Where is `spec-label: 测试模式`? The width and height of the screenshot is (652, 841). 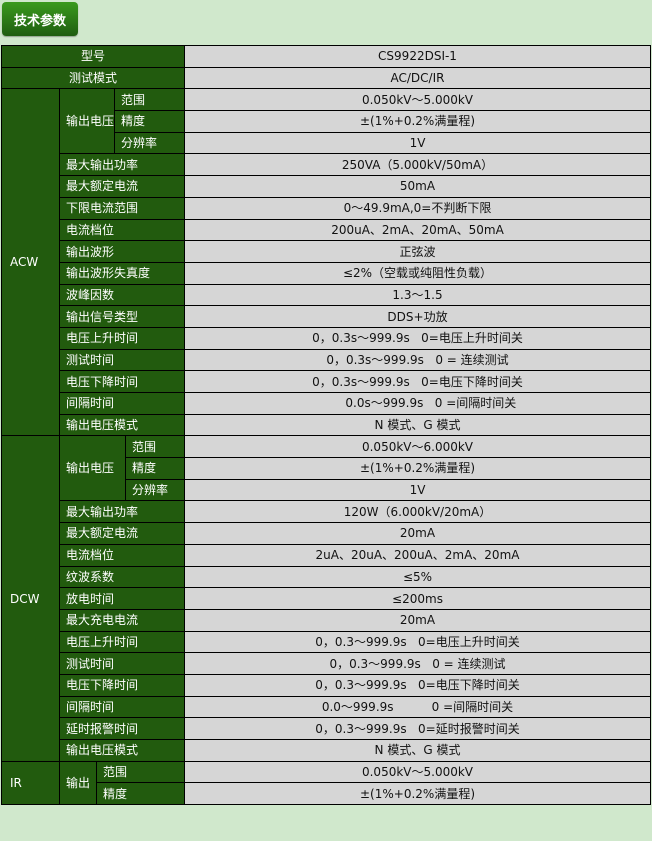 spec-label: 测试模式 is located at coordinates (93, 78).